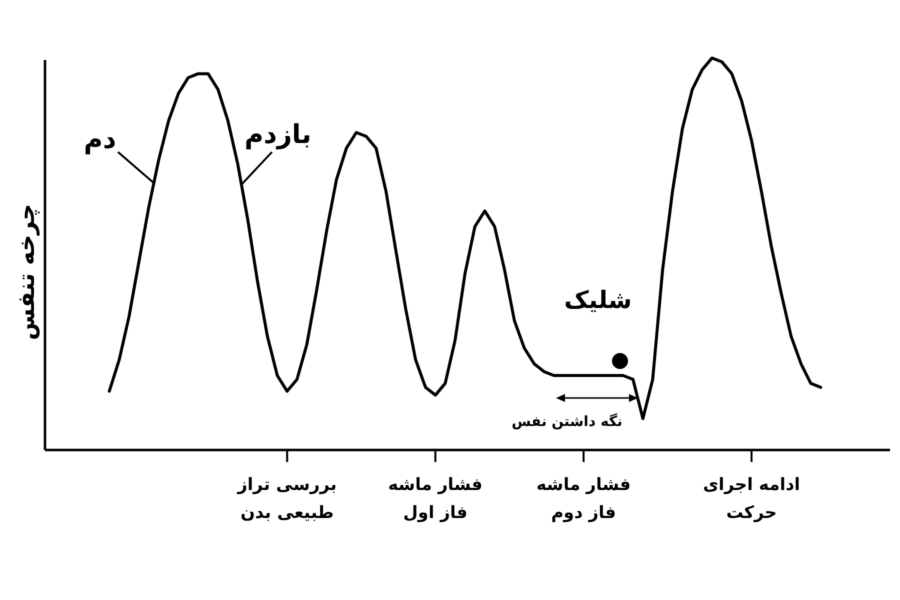  What do you see at coordinates (435, 499) in the screenshot?
I see `x-tick-label: فشار ماشه فاز اول` at bounding box center [435, 499].